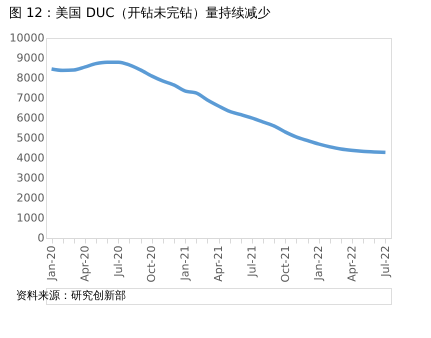 Image resolution: width=431 pixels, height=338 pixels. I want to click on x-tick-label: Jul-20, so click(118, 262).